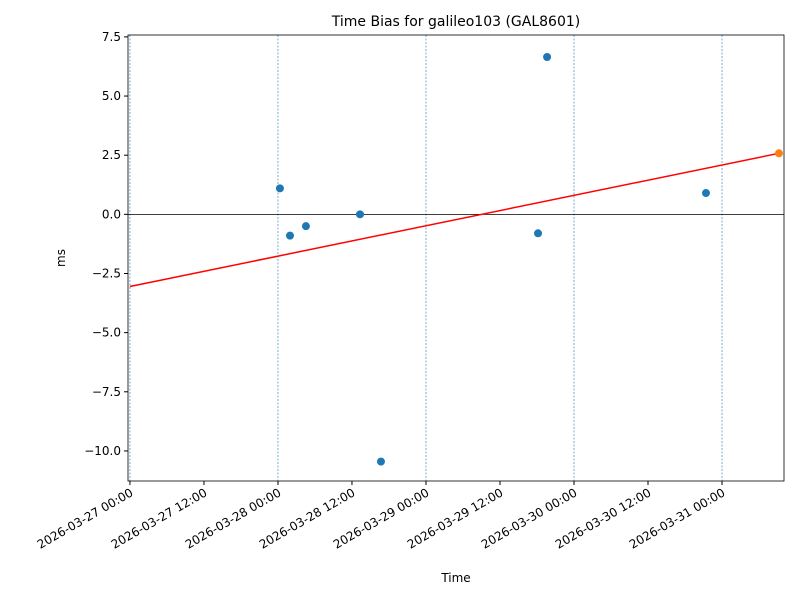 This screenshot has width=800, height=604. I want to click on y-tick-label: 5.0, so click(111, 96).